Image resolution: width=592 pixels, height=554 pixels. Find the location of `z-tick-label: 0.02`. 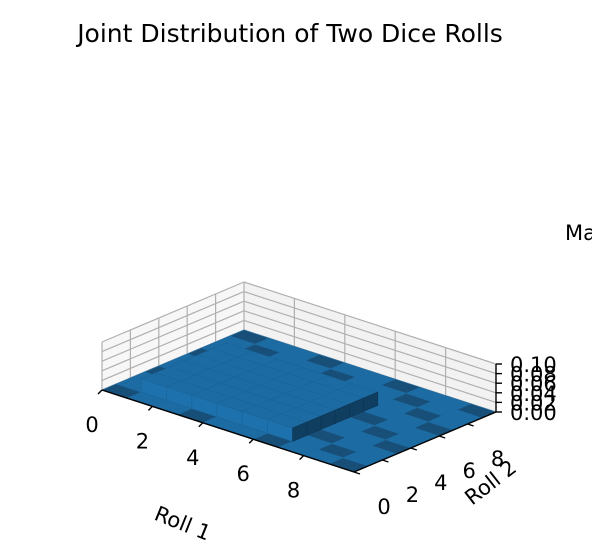

z-tick-label: 0.02 is located at coordinates (533, 403).